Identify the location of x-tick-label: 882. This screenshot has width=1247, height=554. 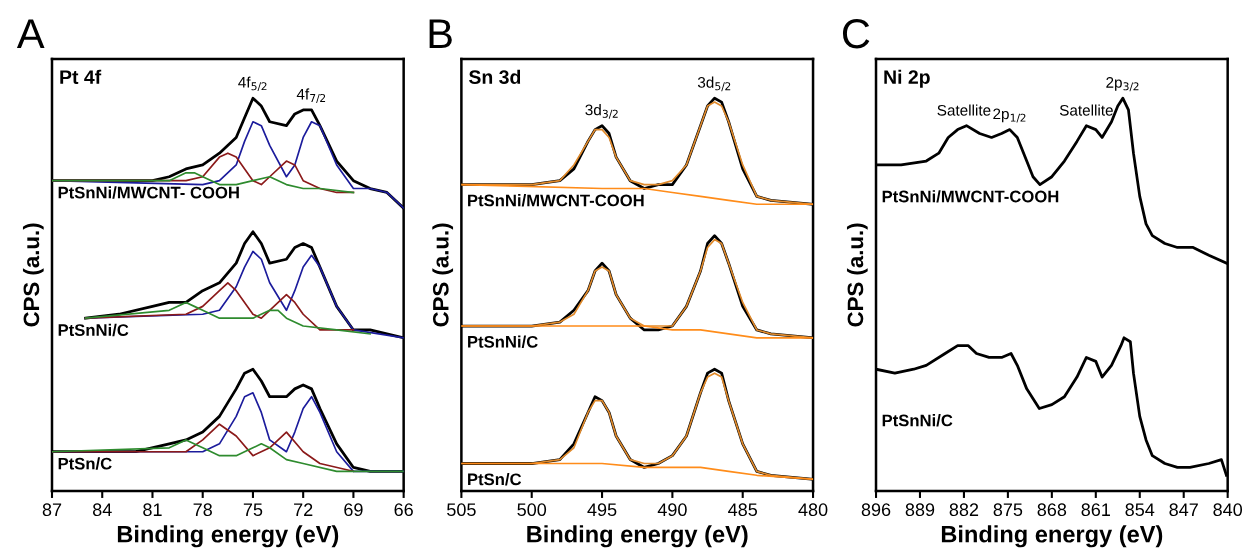
(964, 510).